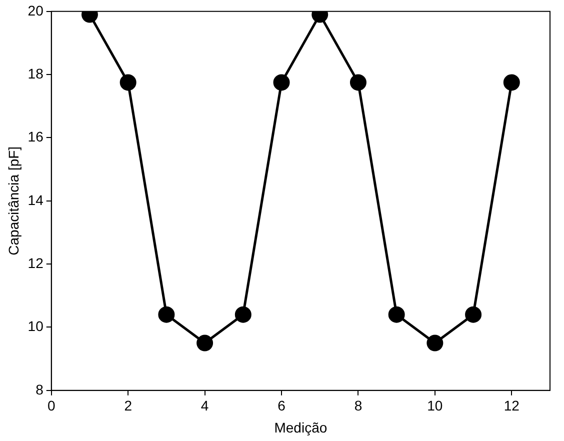  Describe the element at coordinates (301, 427) in the screenshot. I see `x-axis-title: Medição` at that location.